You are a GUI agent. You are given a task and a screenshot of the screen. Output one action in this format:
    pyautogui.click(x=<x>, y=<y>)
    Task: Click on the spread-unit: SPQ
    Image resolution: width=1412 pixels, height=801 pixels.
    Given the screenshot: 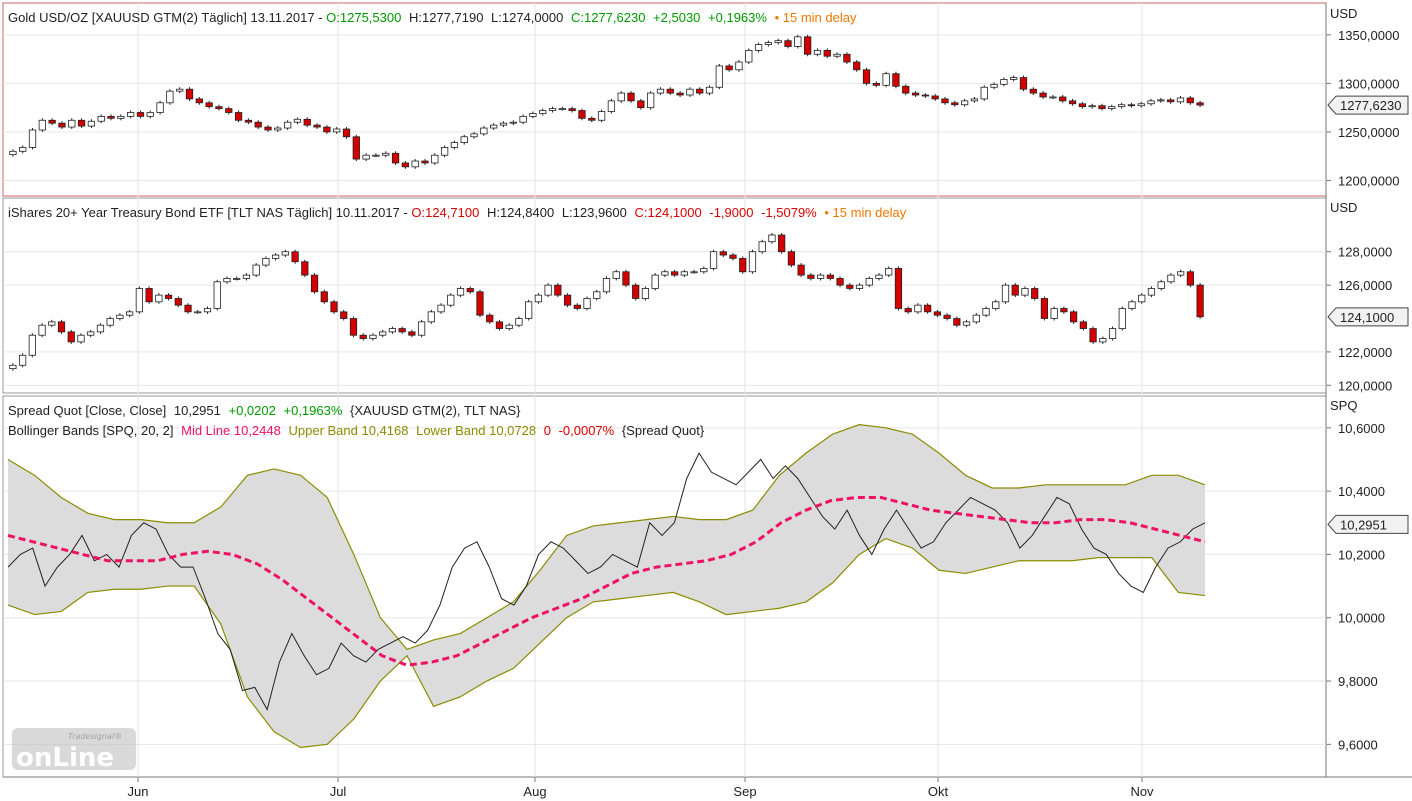 What is the action you would take?
    pyautogui.click(x=1343, y=405)
    